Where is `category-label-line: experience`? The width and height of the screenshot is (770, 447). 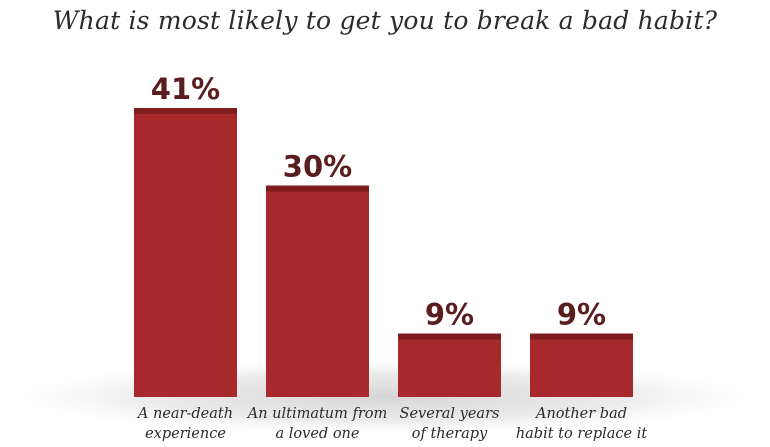 category-label-line: experience is located at coordinates (185, 434).